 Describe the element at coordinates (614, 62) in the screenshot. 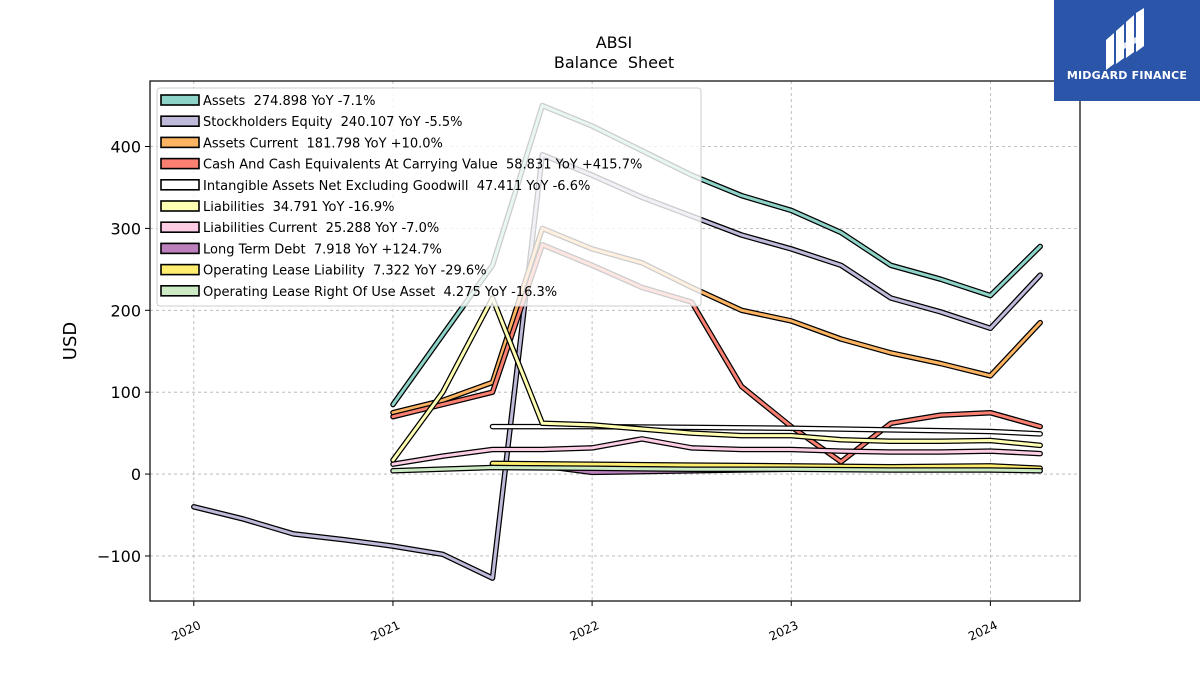

I see `chart-subtitle: Balance Sheet` at that location.